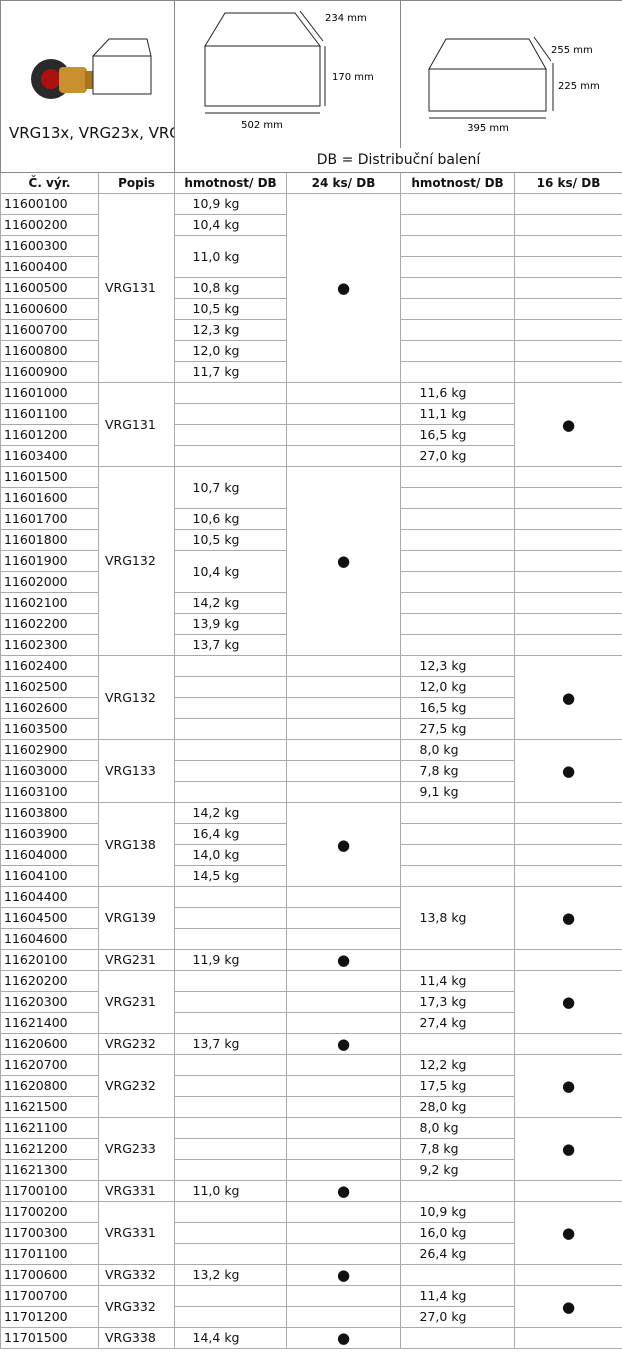 The height and width of the screenshot is (1358, 622). What do you see at coordinates (136, 288) in the screenshot?
I see `product-type: VRG131` at bounding box center [136, 288].